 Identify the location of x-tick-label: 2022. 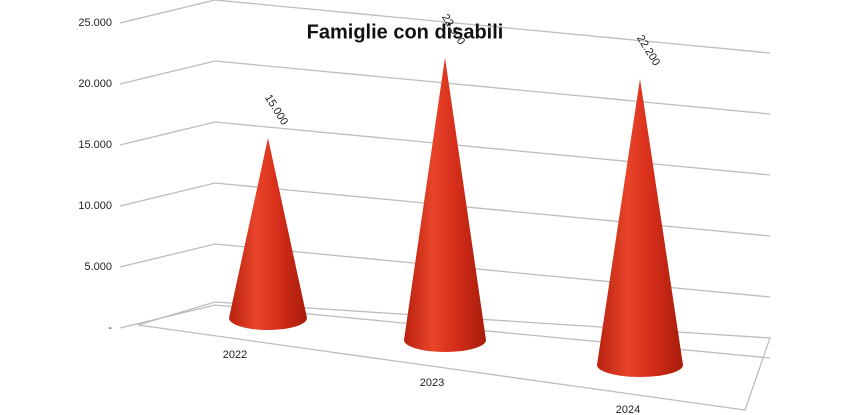
(235, 355).